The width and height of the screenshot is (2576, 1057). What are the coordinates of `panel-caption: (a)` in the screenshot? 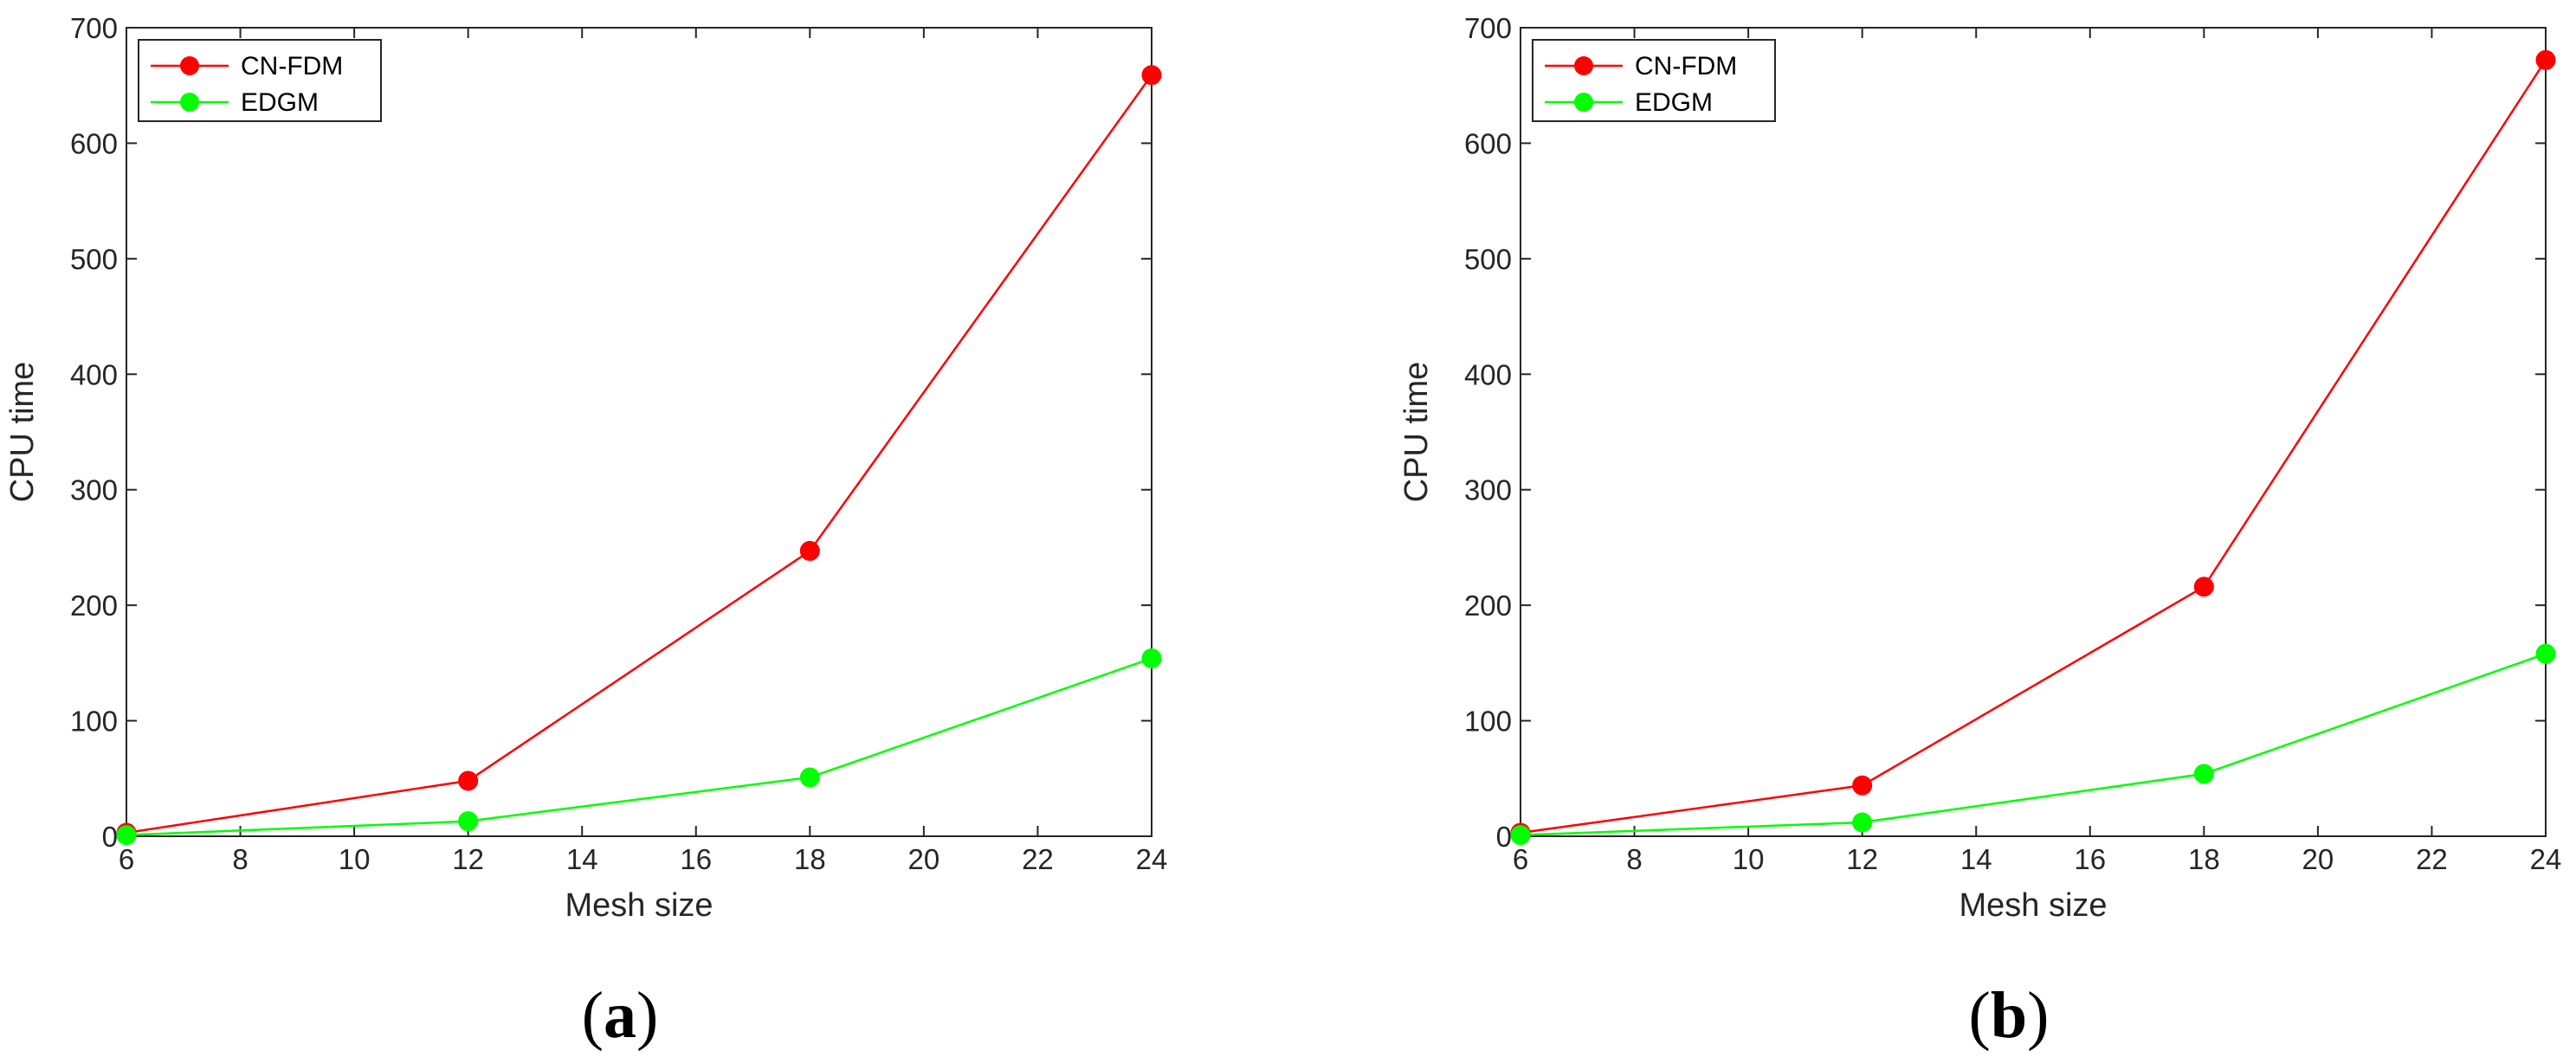 It's located at (620, 1015).